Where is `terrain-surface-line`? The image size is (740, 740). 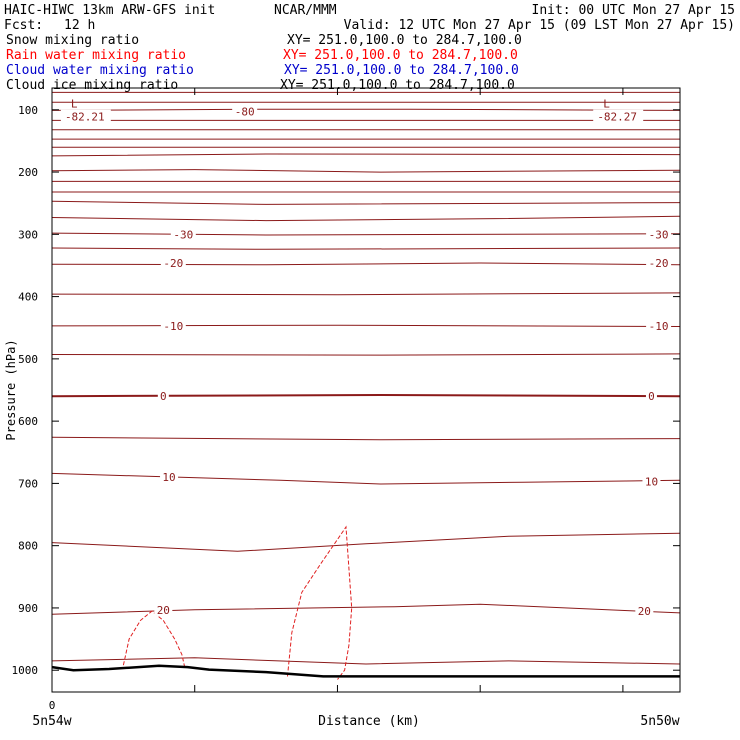
terrain-surface-line is located at coordinates (365, 671).